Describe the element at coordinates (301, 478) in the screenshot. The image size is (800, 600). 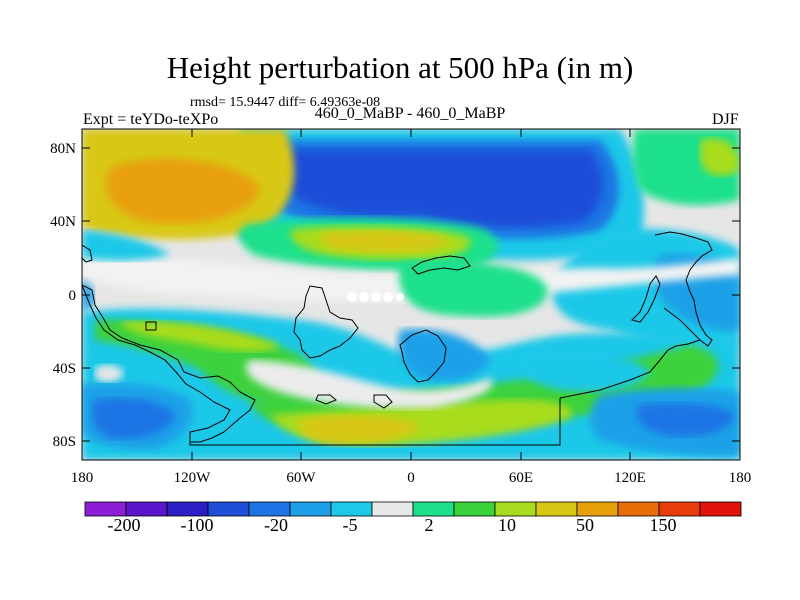
I see `x-tick-label: 60W` at that location.